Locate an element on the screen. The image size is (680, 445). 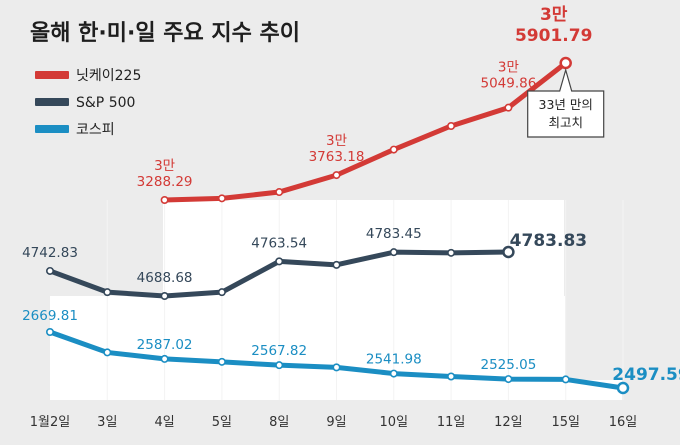
x-tick-label: 12일 is located at coordinates (508, 422).